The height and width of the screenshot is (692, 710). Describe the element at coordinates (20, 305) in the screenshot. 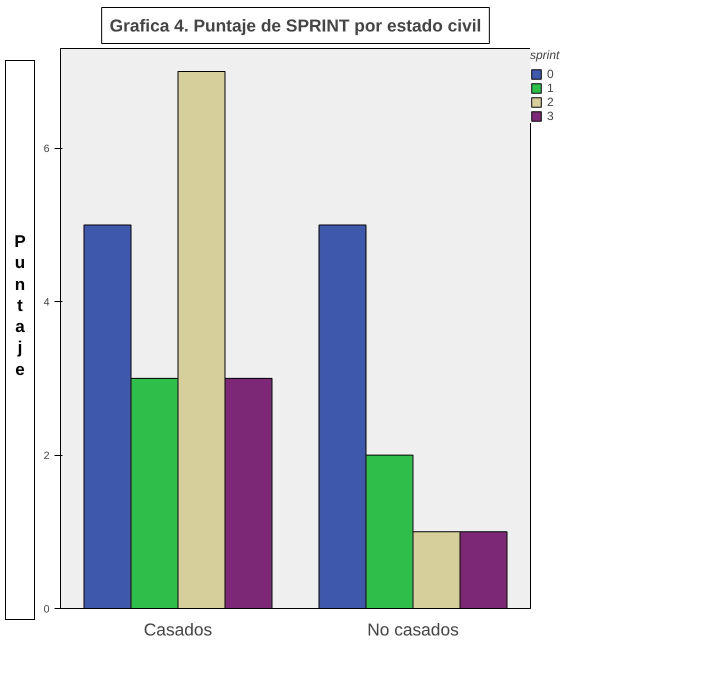

I see `y-axis-title: Puntaje` at that location.